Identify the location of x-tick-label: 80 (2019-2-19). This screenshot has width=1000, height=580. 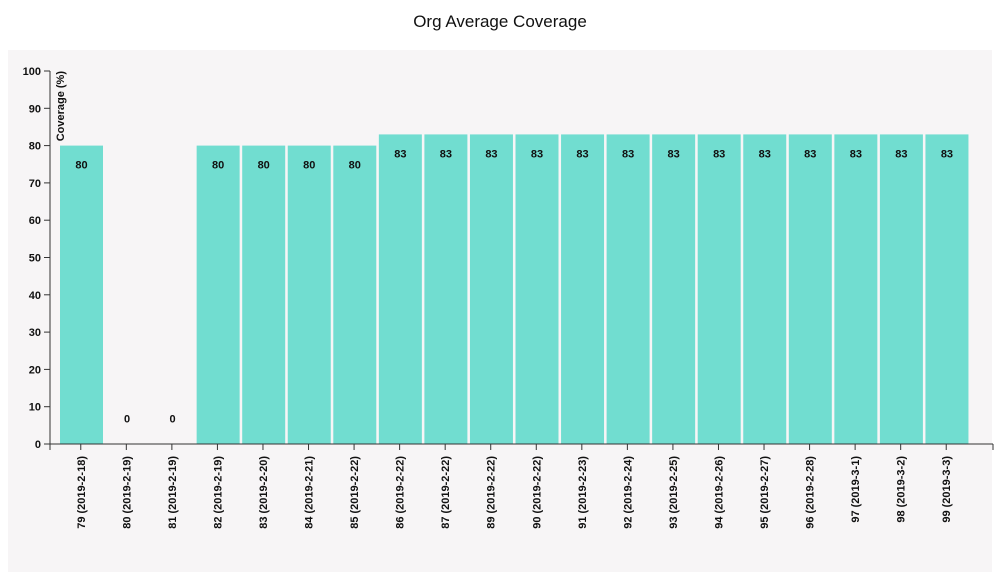
(127, 492).